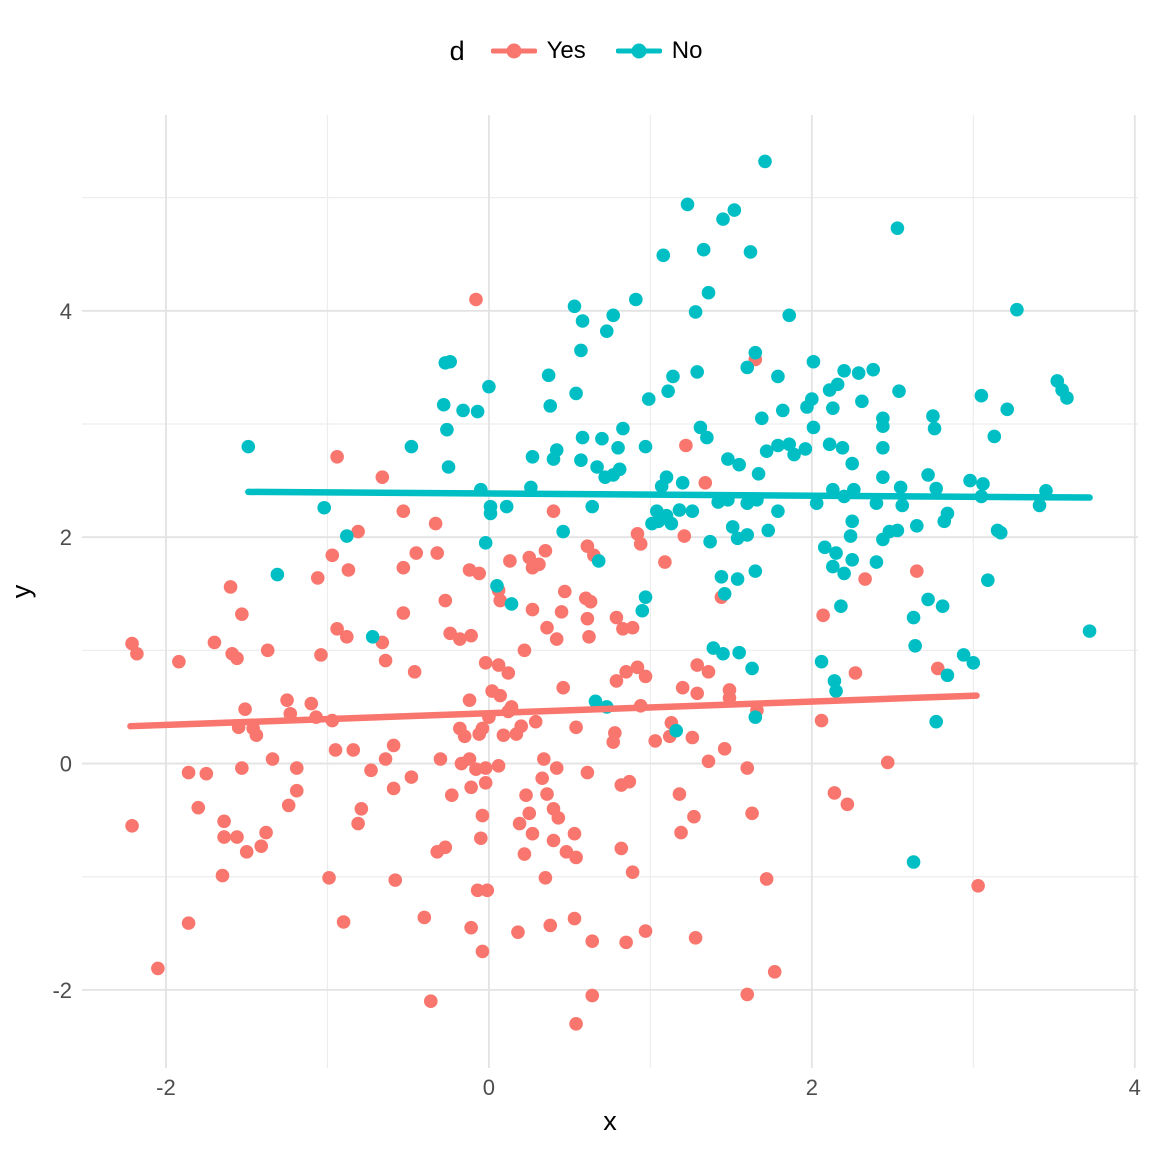  I want to click on x-tick-label: 2, so click(812, 1087).